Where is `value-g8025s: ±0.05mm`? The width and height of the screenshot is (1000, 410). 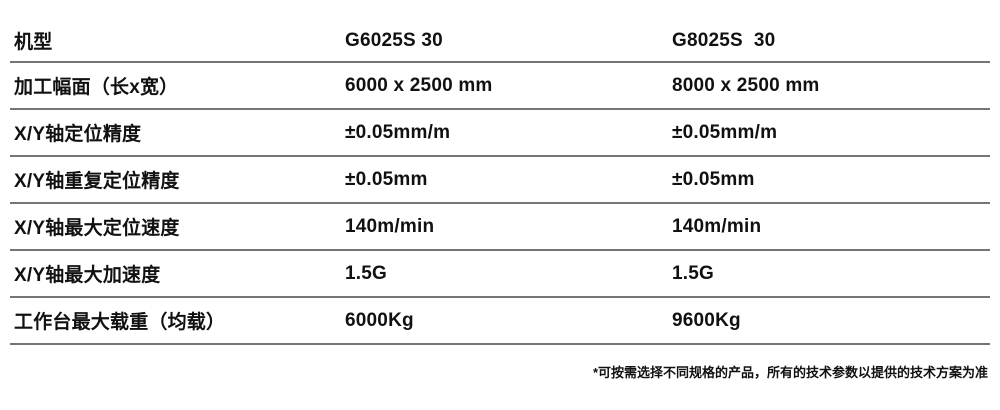
value-g8025s: ±0.05mm is located at coordinates (713, 179).